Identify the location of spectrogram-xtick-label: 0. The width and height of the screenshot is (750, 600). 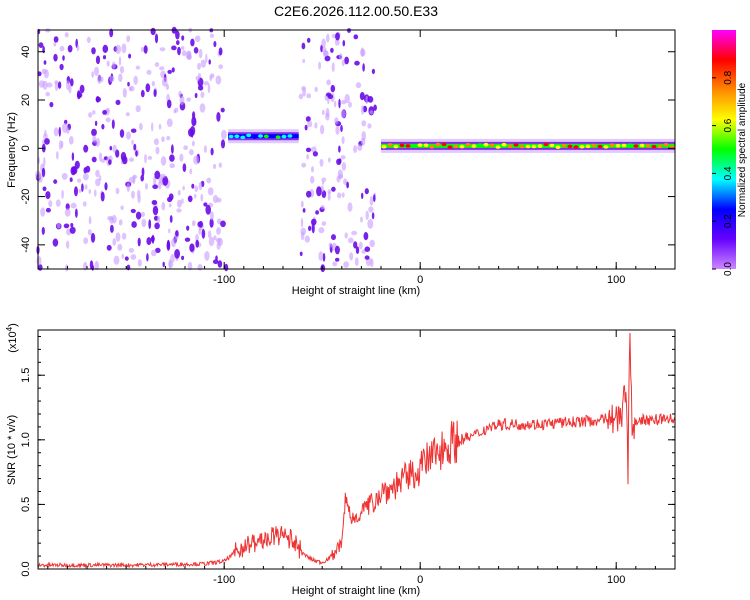
(420, 280).